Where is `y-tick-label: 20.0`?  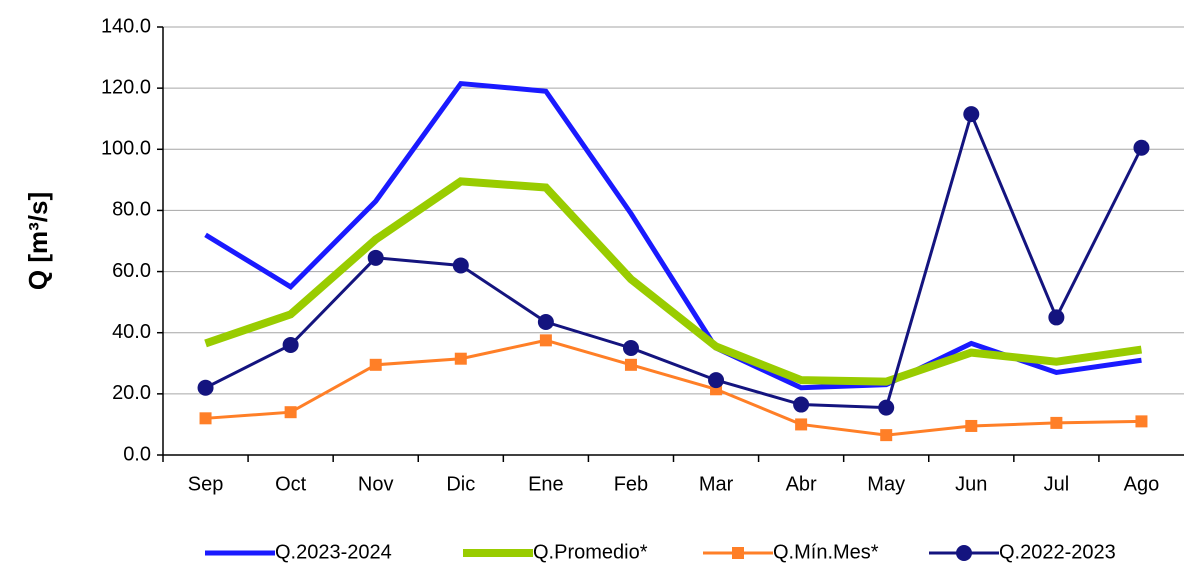 y-tick-label: 20.0 is located at coordinates (131, 393).